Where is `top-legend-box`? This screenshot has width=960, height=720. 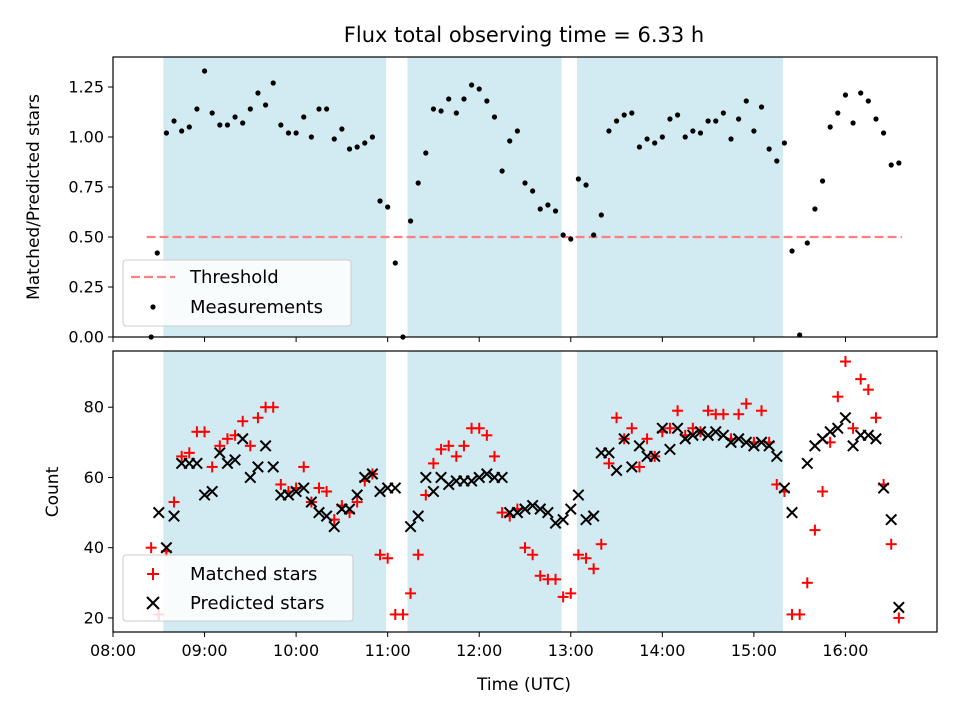
top-legend-box is located at coordinates (237, 293).